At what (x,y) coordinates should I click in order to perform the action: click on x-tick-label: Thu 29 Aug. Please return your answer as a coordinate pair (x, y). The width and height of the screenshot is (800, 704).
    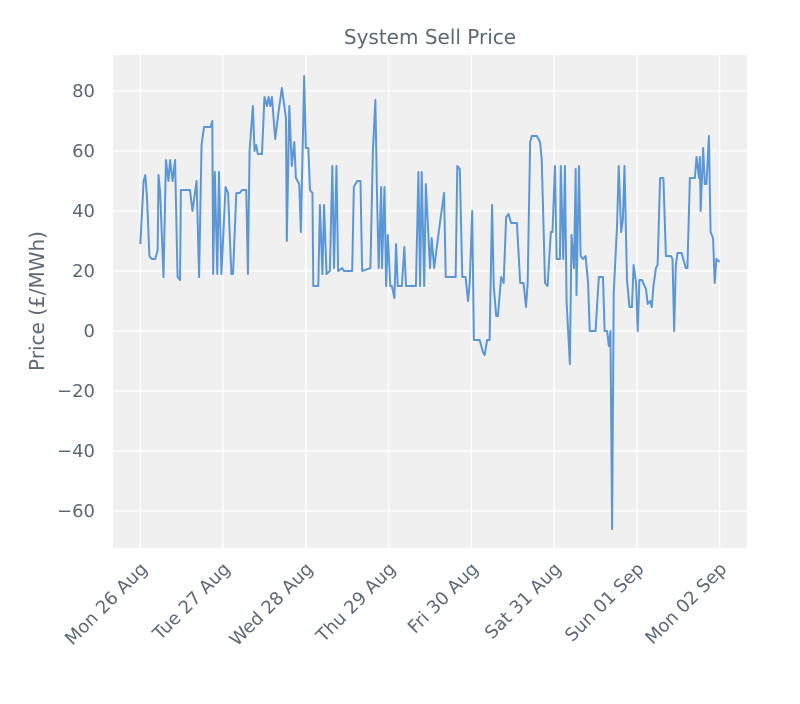
    Looking at the image, I should click on (356, 603).